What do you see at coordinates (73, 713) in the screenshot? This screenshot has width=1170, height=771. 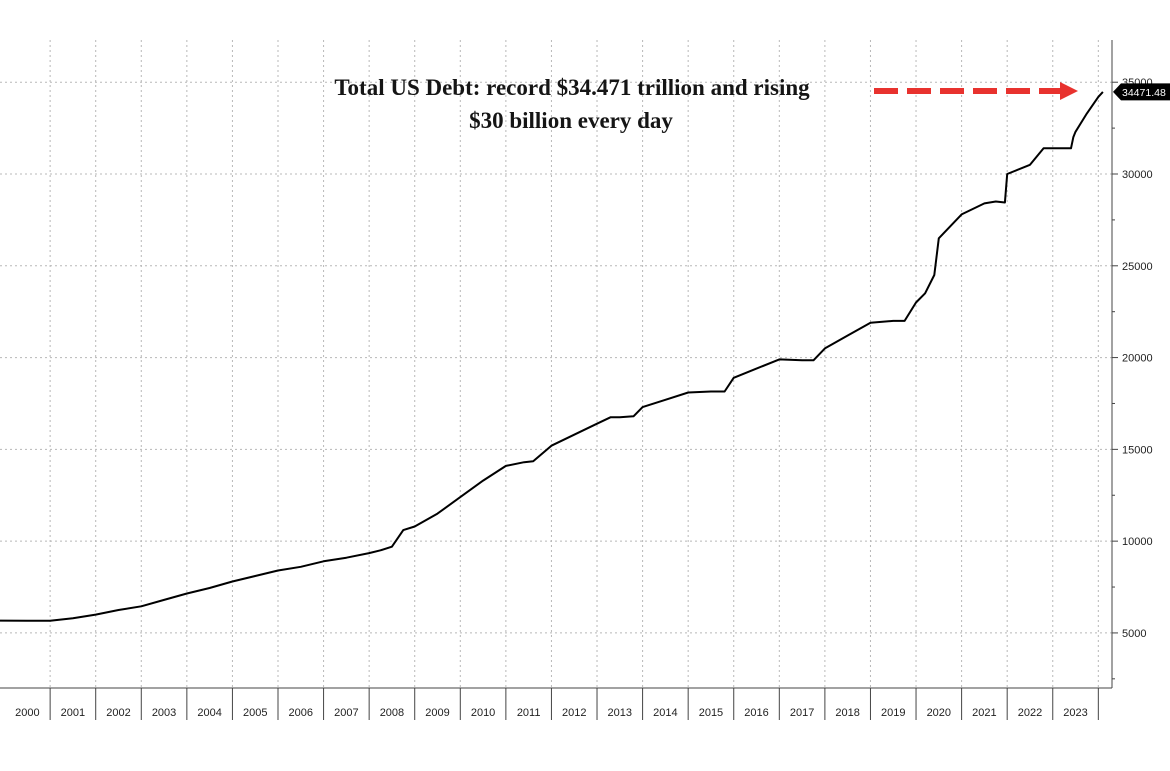 I see `x-tick-label: 2001` at bounding box center [73, 713].